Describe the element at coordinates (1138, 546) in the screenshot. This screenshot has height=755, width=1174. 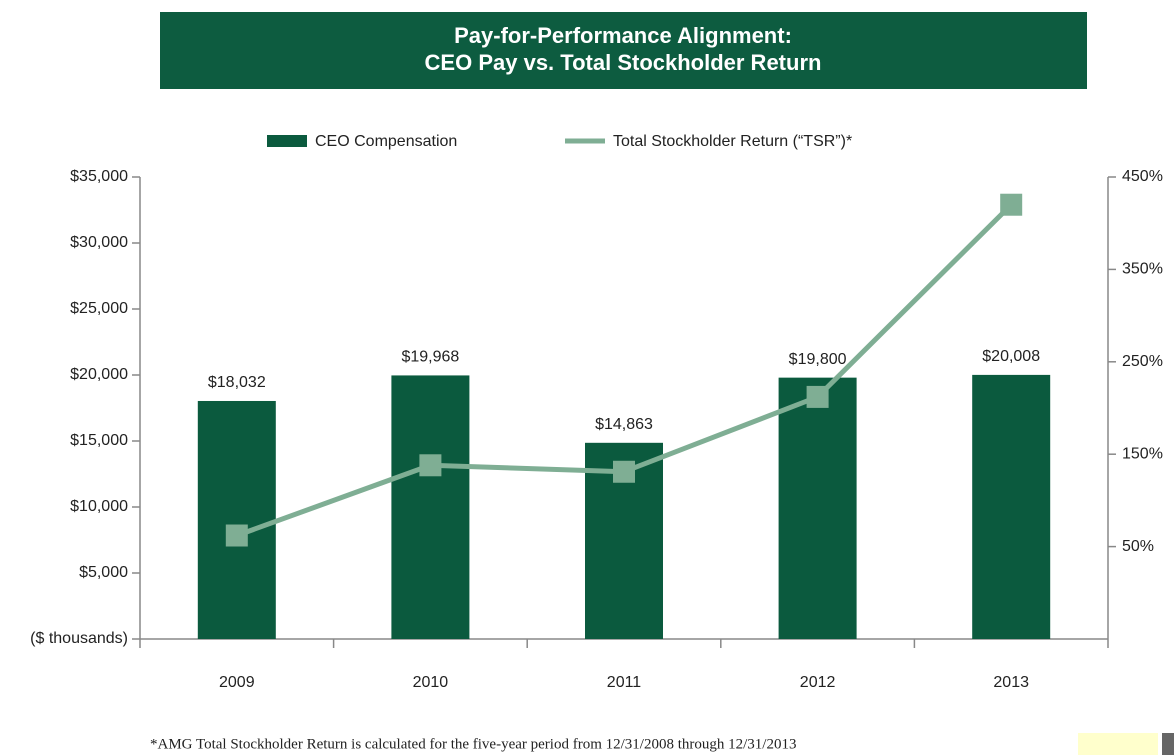
I see `y2-tick-label: 50%` at that location.